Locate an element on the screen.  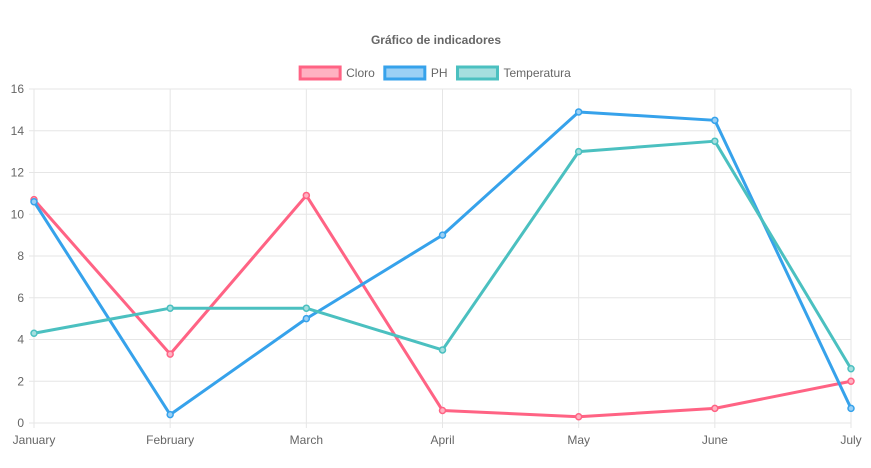
legend: Cloro PH Temperatura is located at coordinates (434, 73).